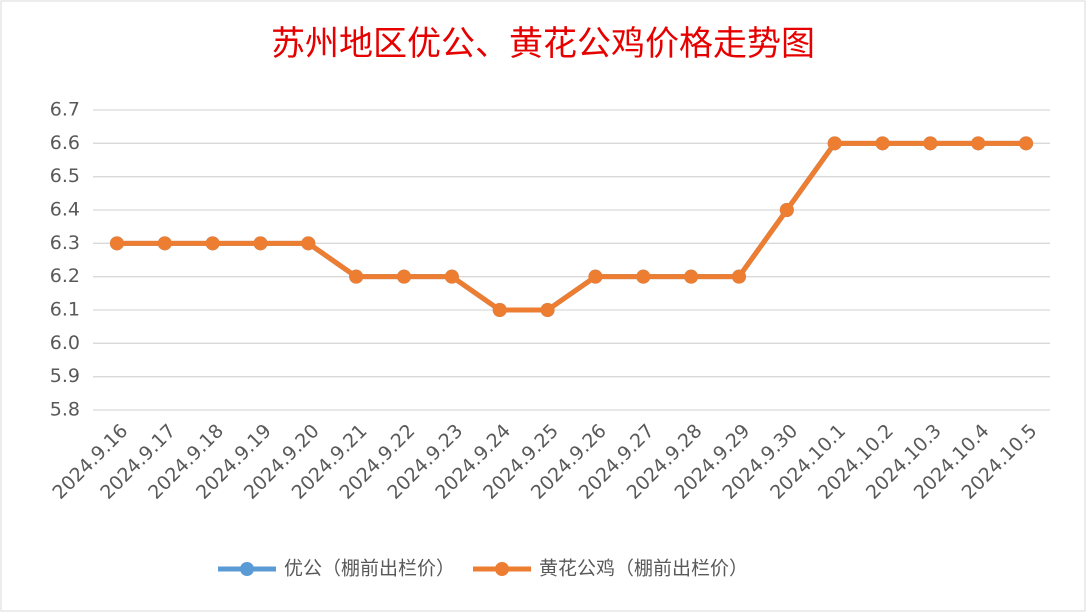 Image resolution: width=1087 pixels, height=613 pixels. I want to click on y-tick-label: 6.1, so click(65, 310).